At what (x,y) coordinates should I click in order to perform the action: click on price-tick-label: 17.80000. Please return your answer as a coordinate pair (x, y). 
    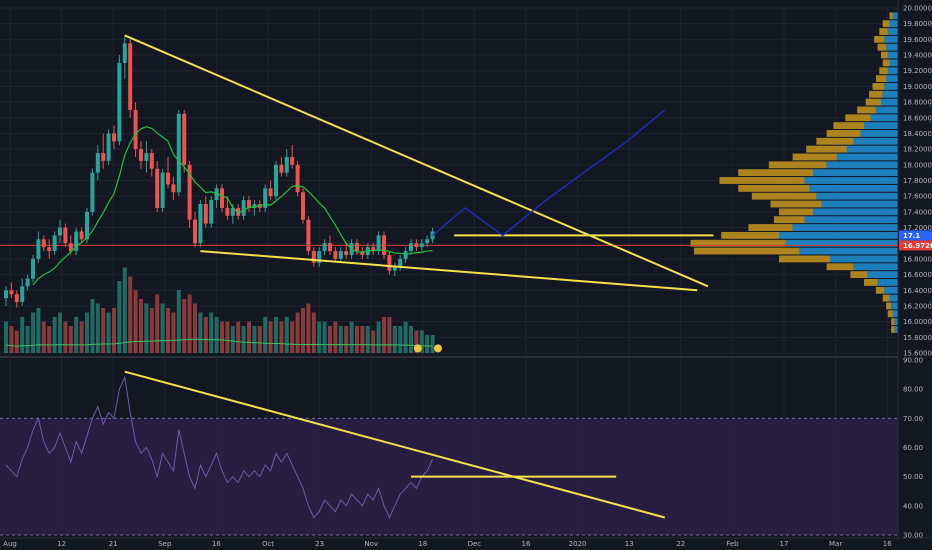
    Looking at the image, I should click on (917, 181).